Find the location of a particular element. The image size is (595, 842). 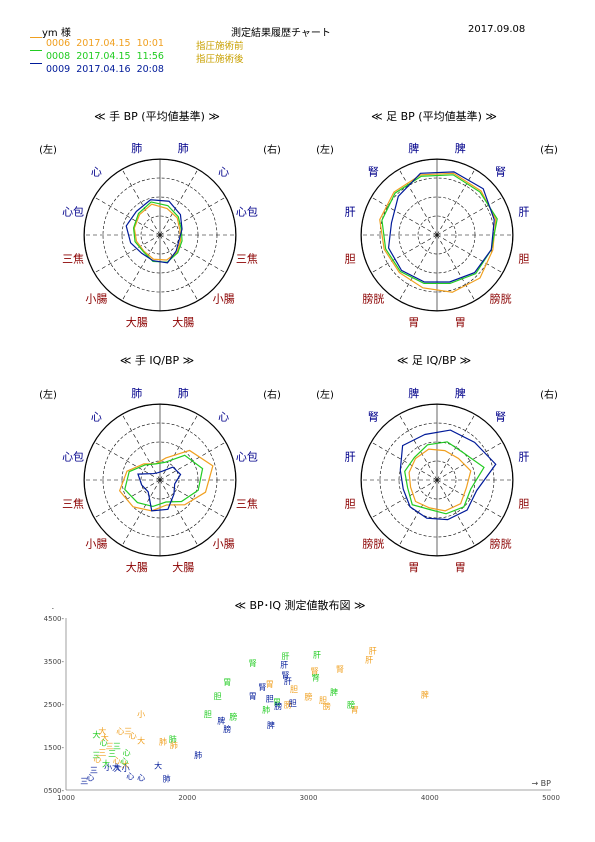

x-tick-label: 4000 is located at coordinates (430, 798).